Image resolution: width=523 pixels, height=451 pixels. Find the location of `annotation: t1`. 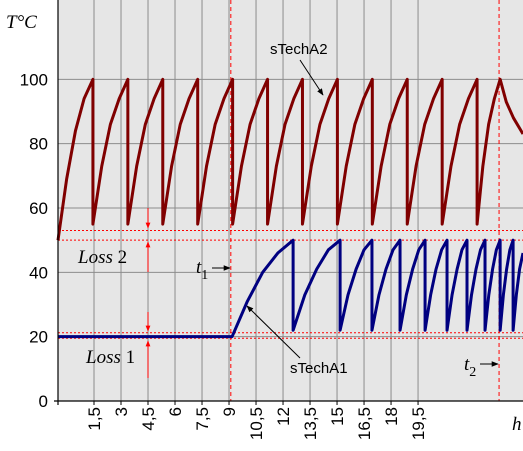

annotation: t1 is located at coordinates (202, 270).